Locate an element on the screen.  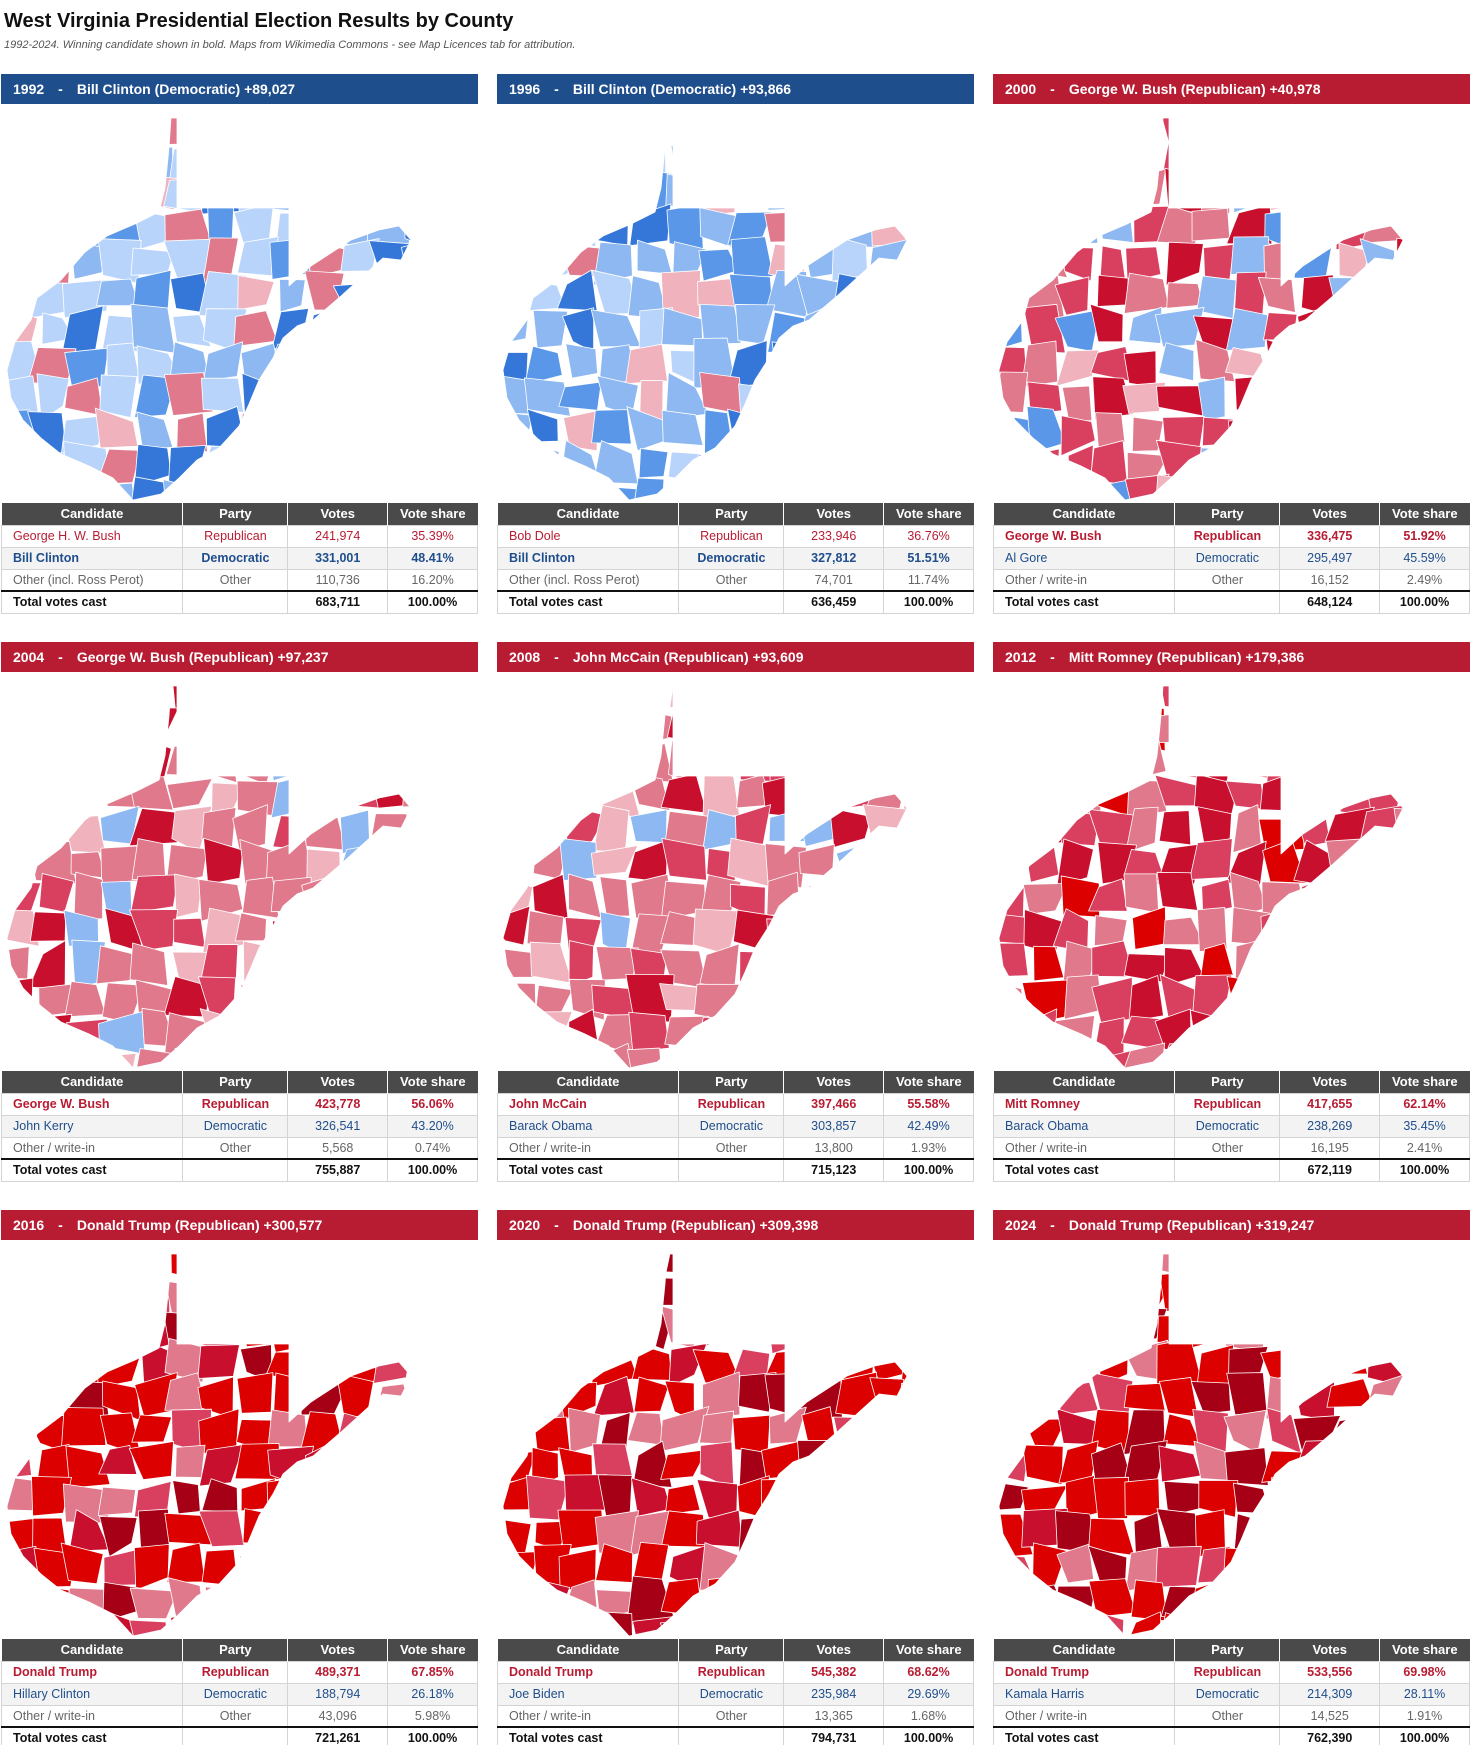
votes-cell: 110,736 is located at coordinates (338, 580).